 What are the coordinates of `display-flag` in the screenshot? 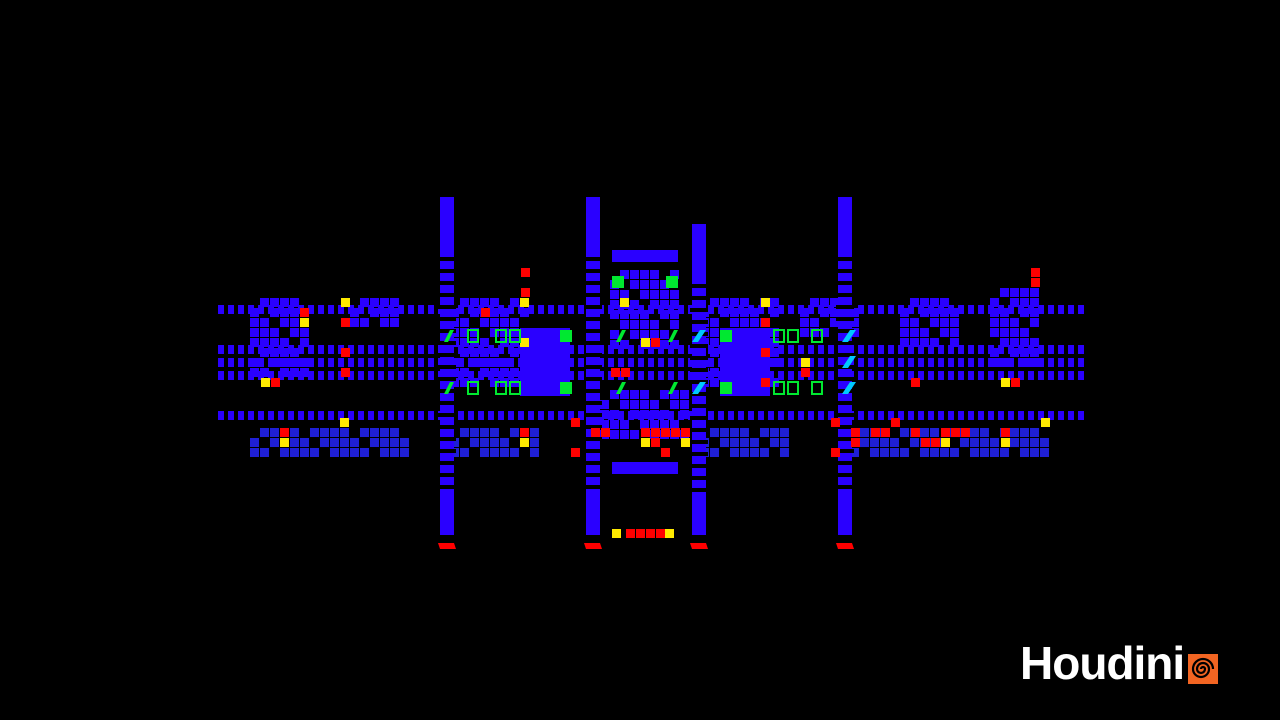 It's located at (726, 336).